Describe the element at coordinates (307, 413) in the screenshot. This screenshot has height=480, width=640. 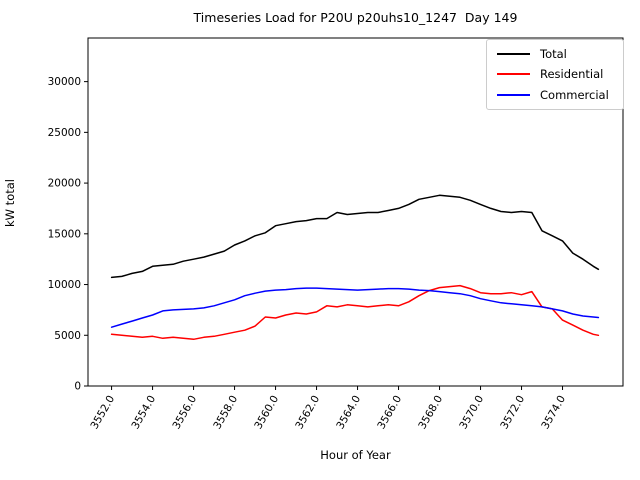
I see `x-tick-label: 3562.0` at that location.